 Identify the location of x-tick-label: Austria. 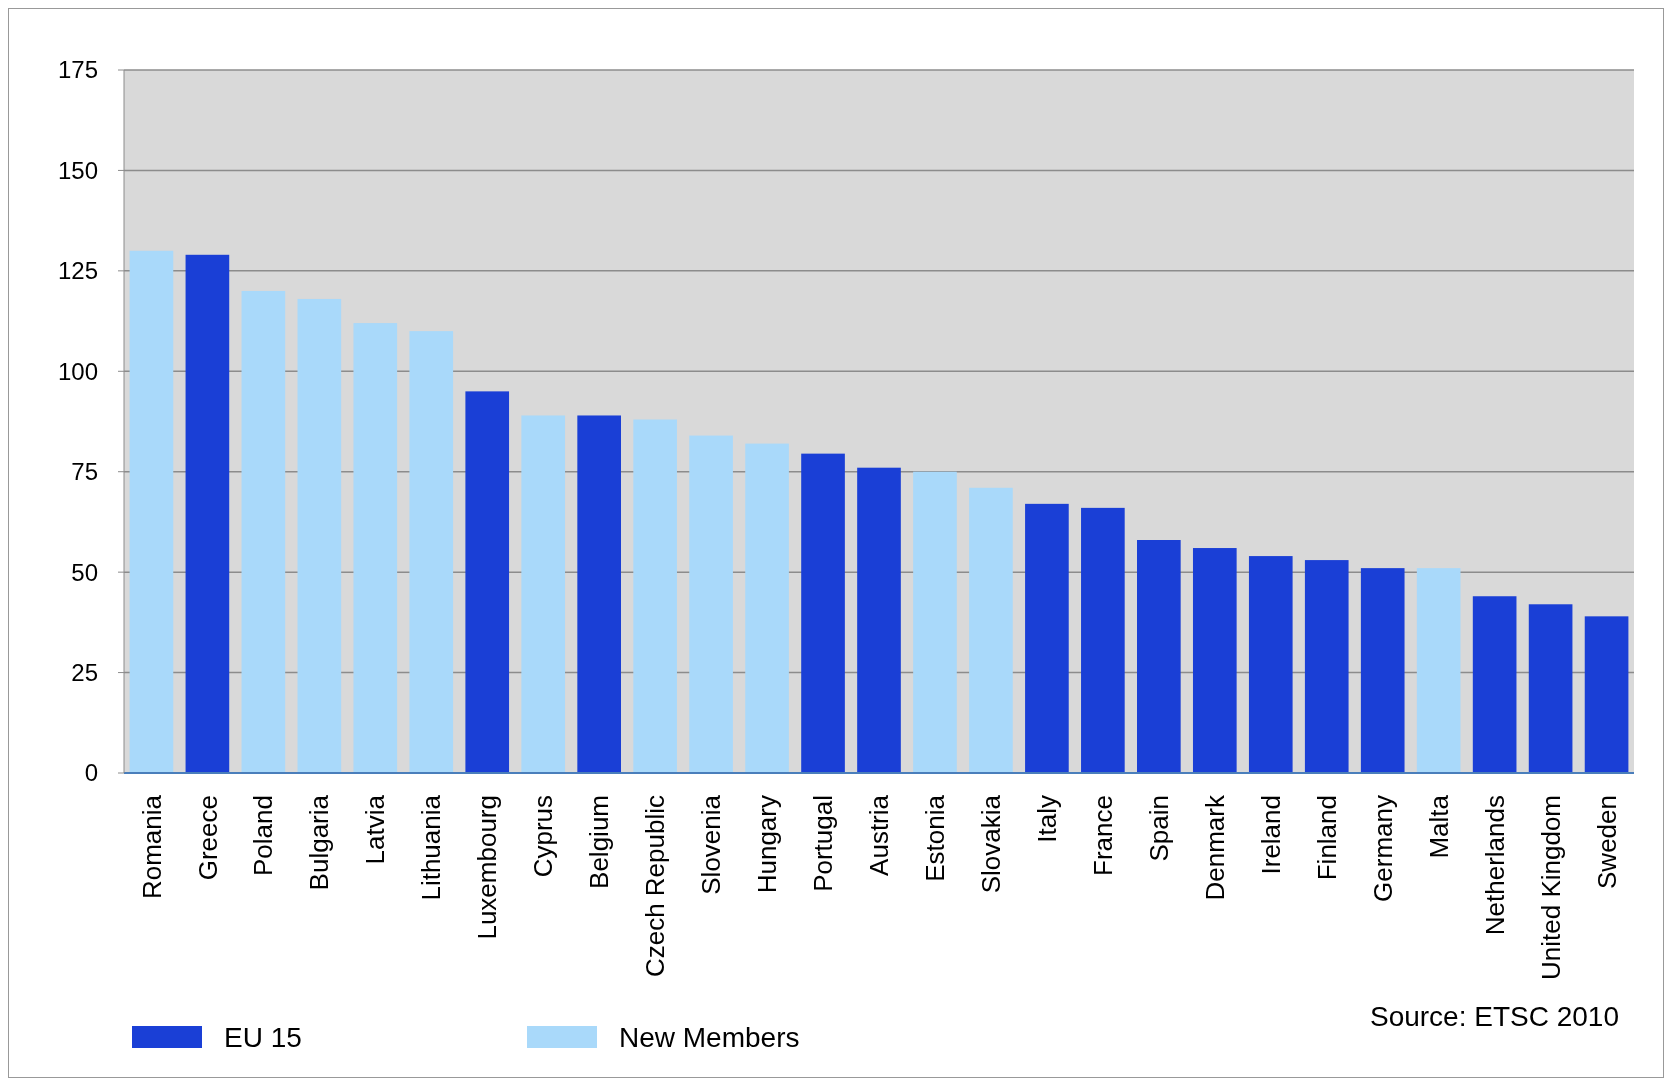
(879, 835).